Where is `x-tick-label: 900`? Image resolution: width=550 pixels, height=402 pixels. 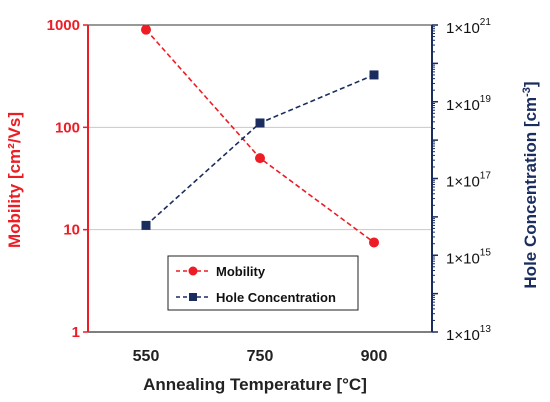 x-tick-label: 900 is located at coordinates (374, 356).